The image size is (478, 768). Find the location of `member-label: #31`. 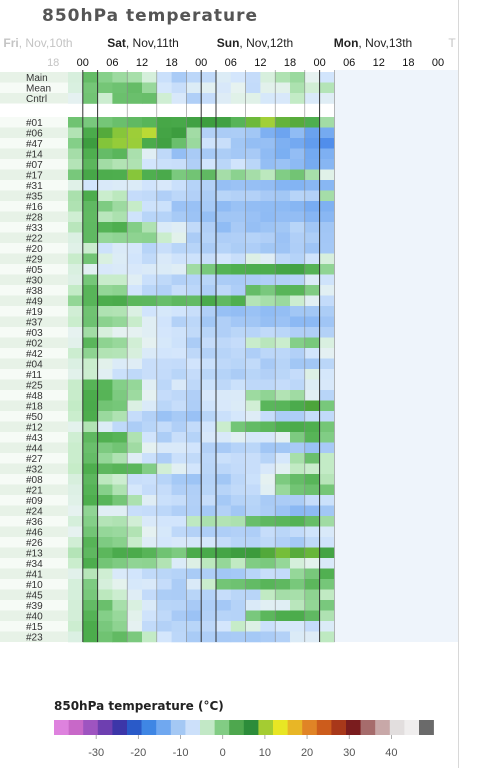

member-label: #31 is located at coordinates (34, 186).